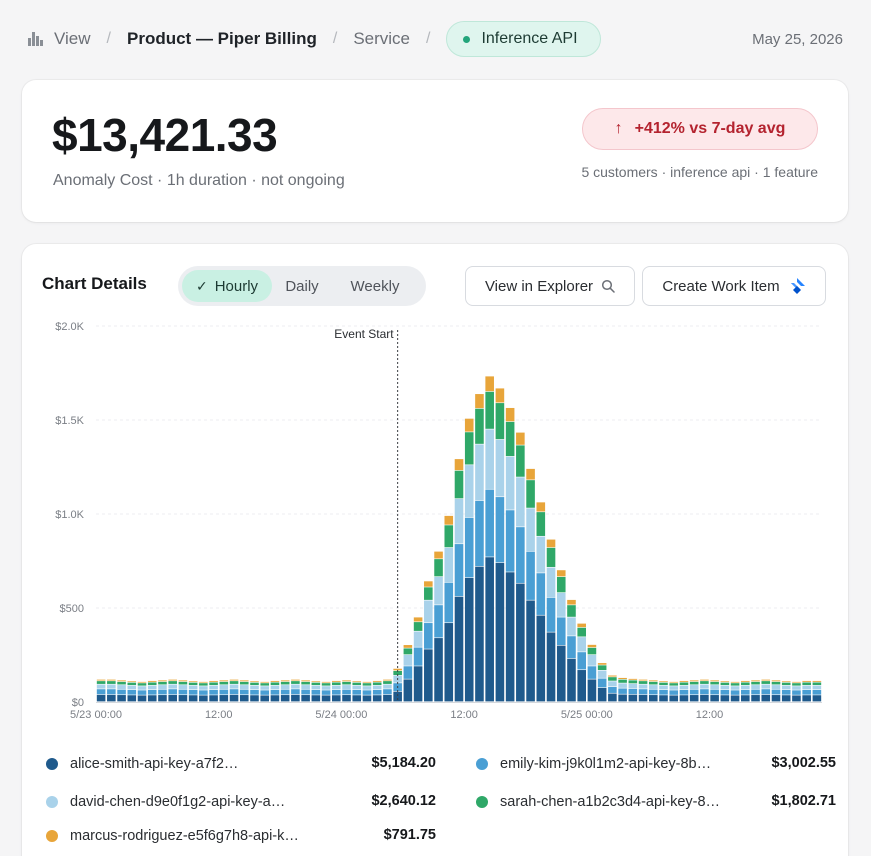 The height and width of the screenshot is (856, 871). What do you see at coordinates (59, 39) in the screenshot?
I see `breadcrumb-view: View` at bounding box center [59, 39].